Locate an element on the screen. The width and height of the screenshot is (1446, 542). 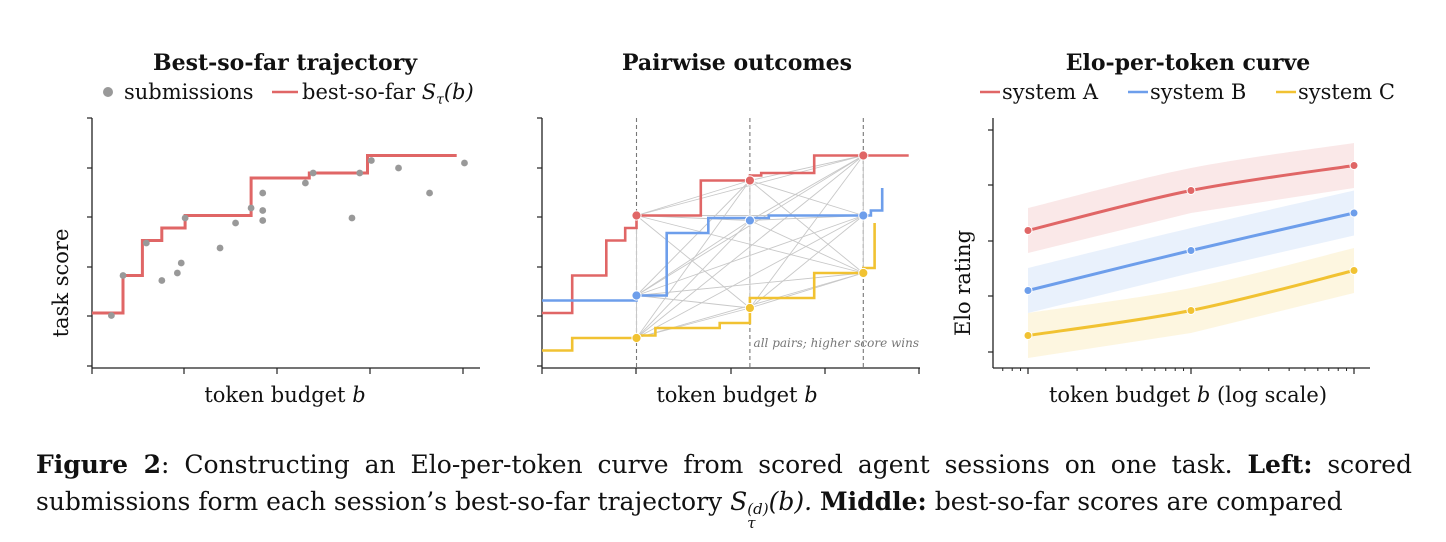
legend-system-a-label: system A is located at coordinates (1050, 92).